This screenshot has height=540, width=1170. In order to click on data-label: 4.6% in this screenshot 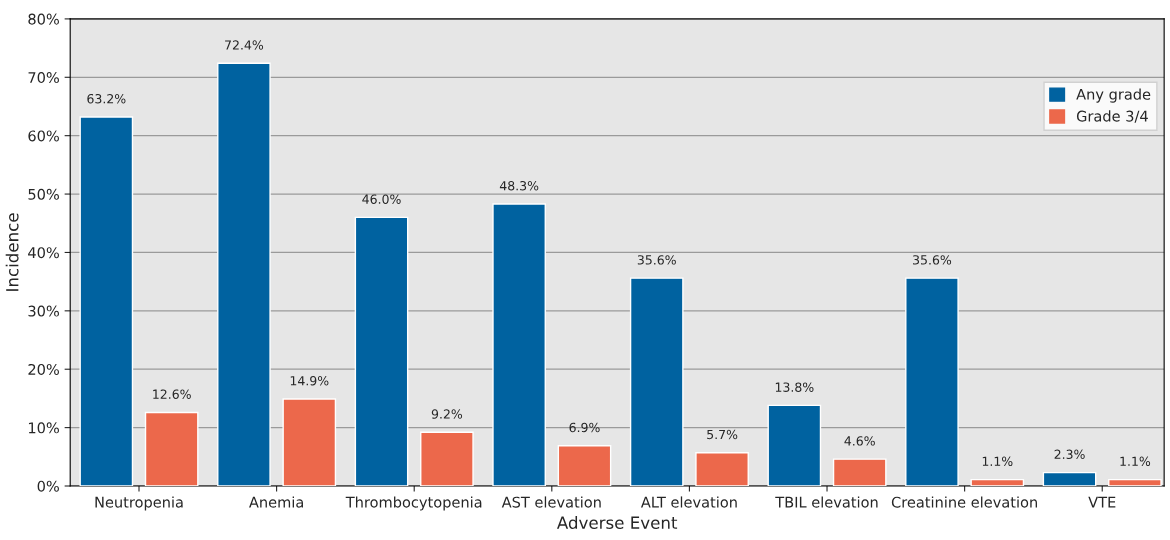, I will do `click(859, 441)`.